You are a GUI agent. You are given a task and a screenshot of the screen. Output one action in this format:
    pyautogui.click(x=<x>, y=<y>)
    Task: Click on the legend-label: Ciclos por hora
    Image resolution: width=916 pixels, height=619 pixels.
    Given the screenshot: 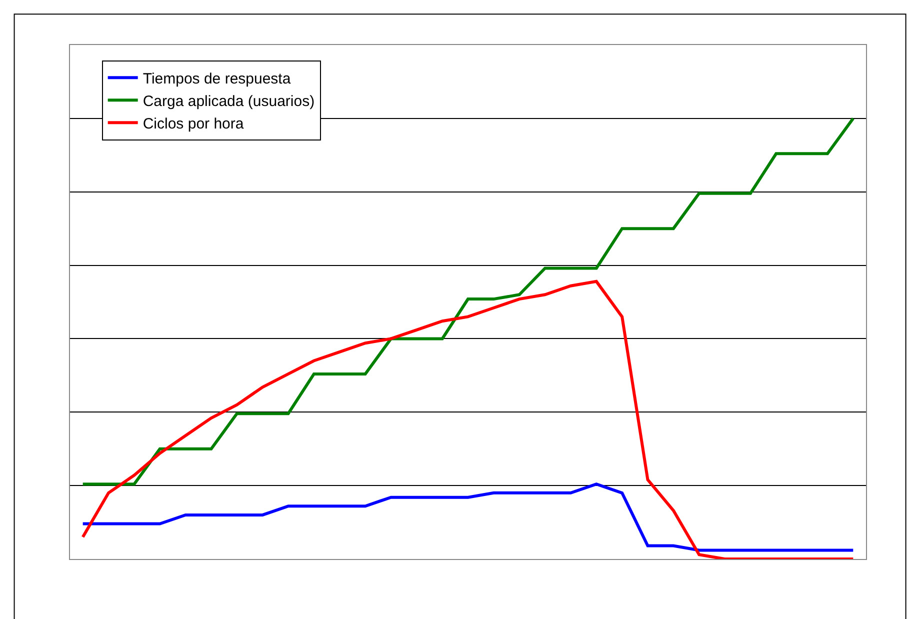 What is the action you would take?
    pyautogui.click(x=193, y=124)
    